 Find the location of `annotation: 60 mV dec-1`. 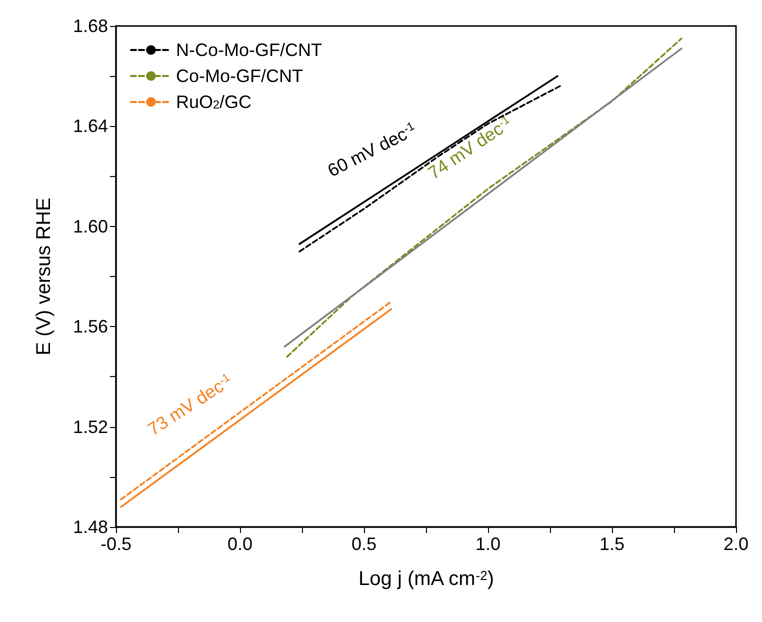

annotation: 60 mV dec-1 is located at coordinates (370, 150).